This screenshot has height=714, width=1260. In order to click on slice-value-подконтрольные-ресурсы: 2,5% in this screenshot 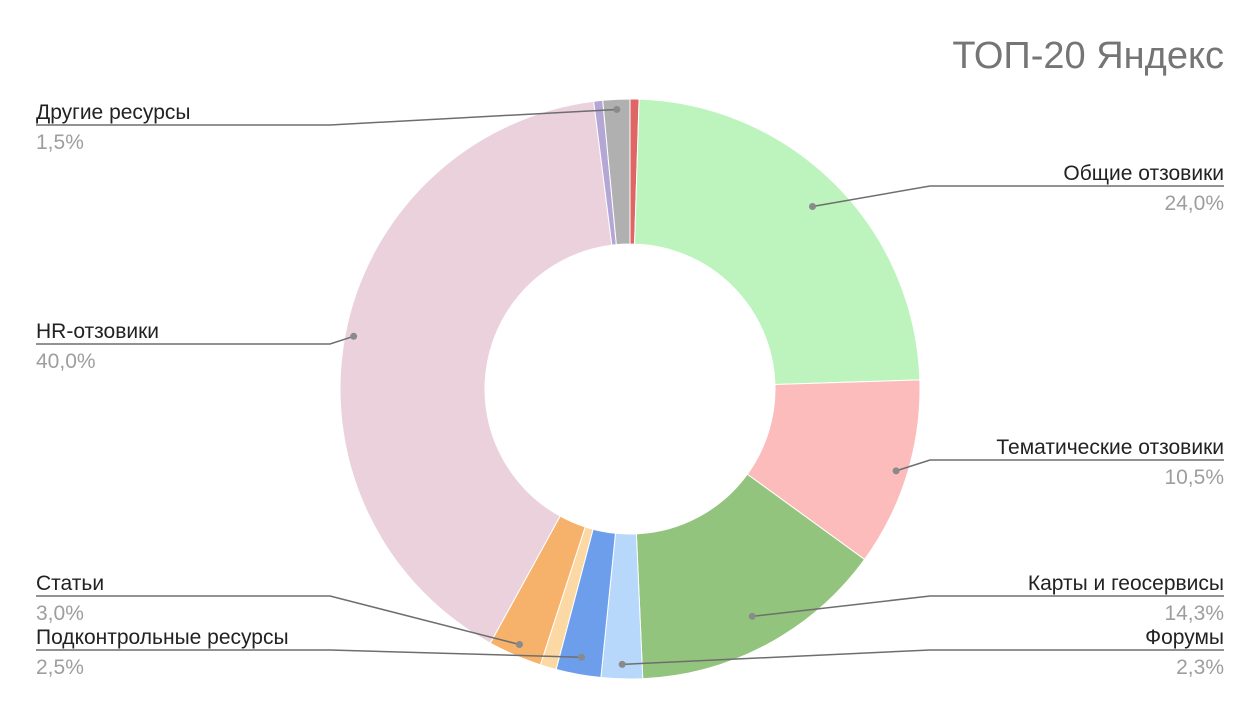, I will do `click(60, 667)`.